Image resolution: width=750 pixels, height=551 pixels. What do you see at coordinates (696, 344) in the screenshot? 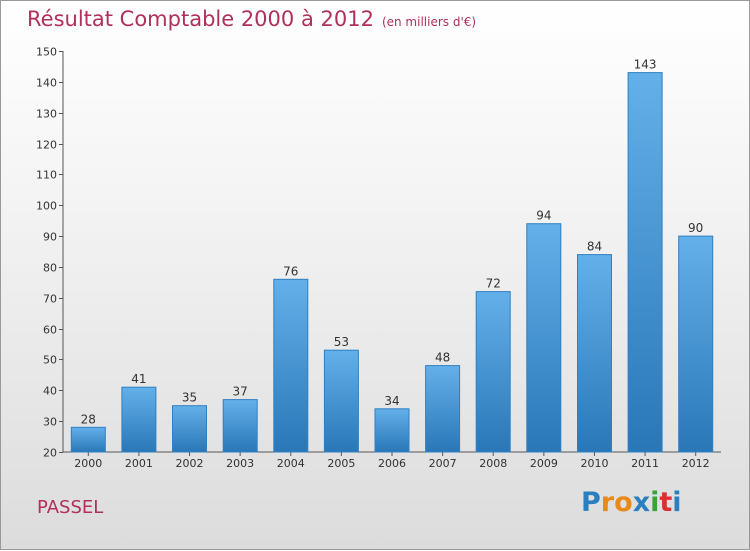
I see `bar-2012` at bounding box center [696, 344].